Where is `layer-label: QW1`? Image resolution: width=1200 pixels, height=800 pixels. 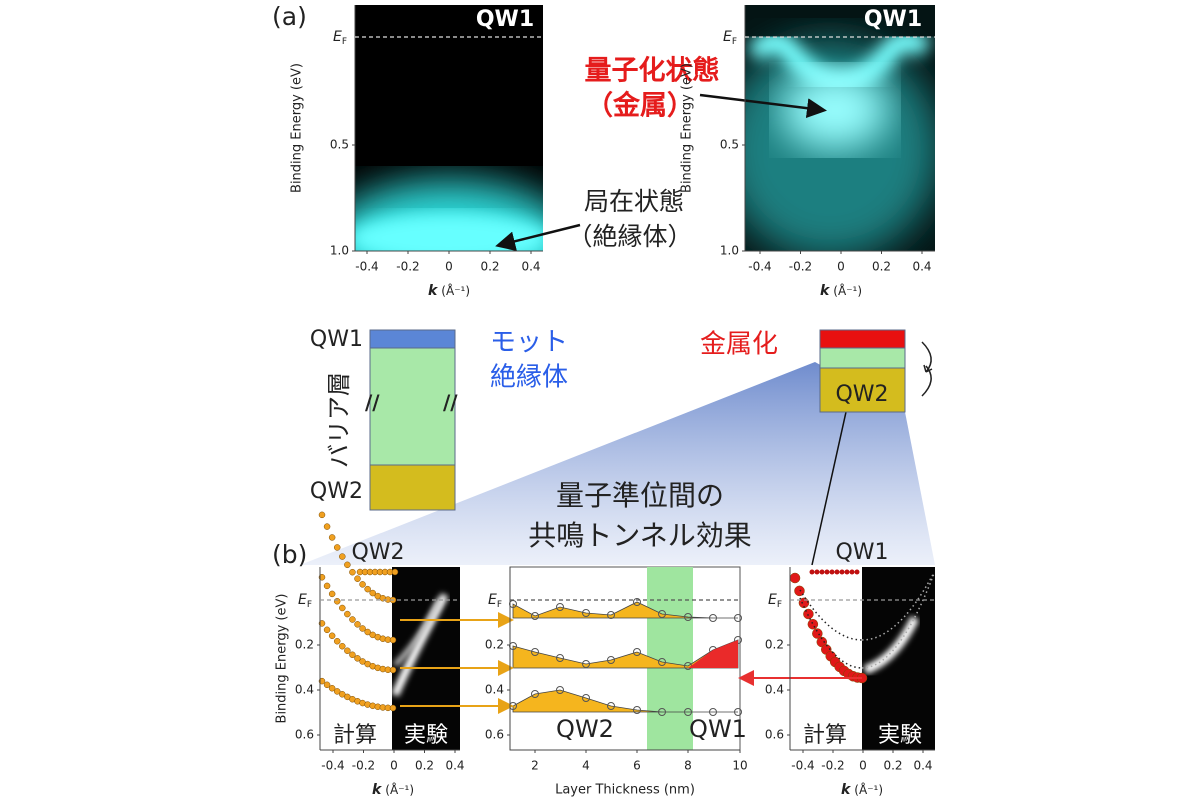
layer-label: QW1 is located at coordinates (336, 339).